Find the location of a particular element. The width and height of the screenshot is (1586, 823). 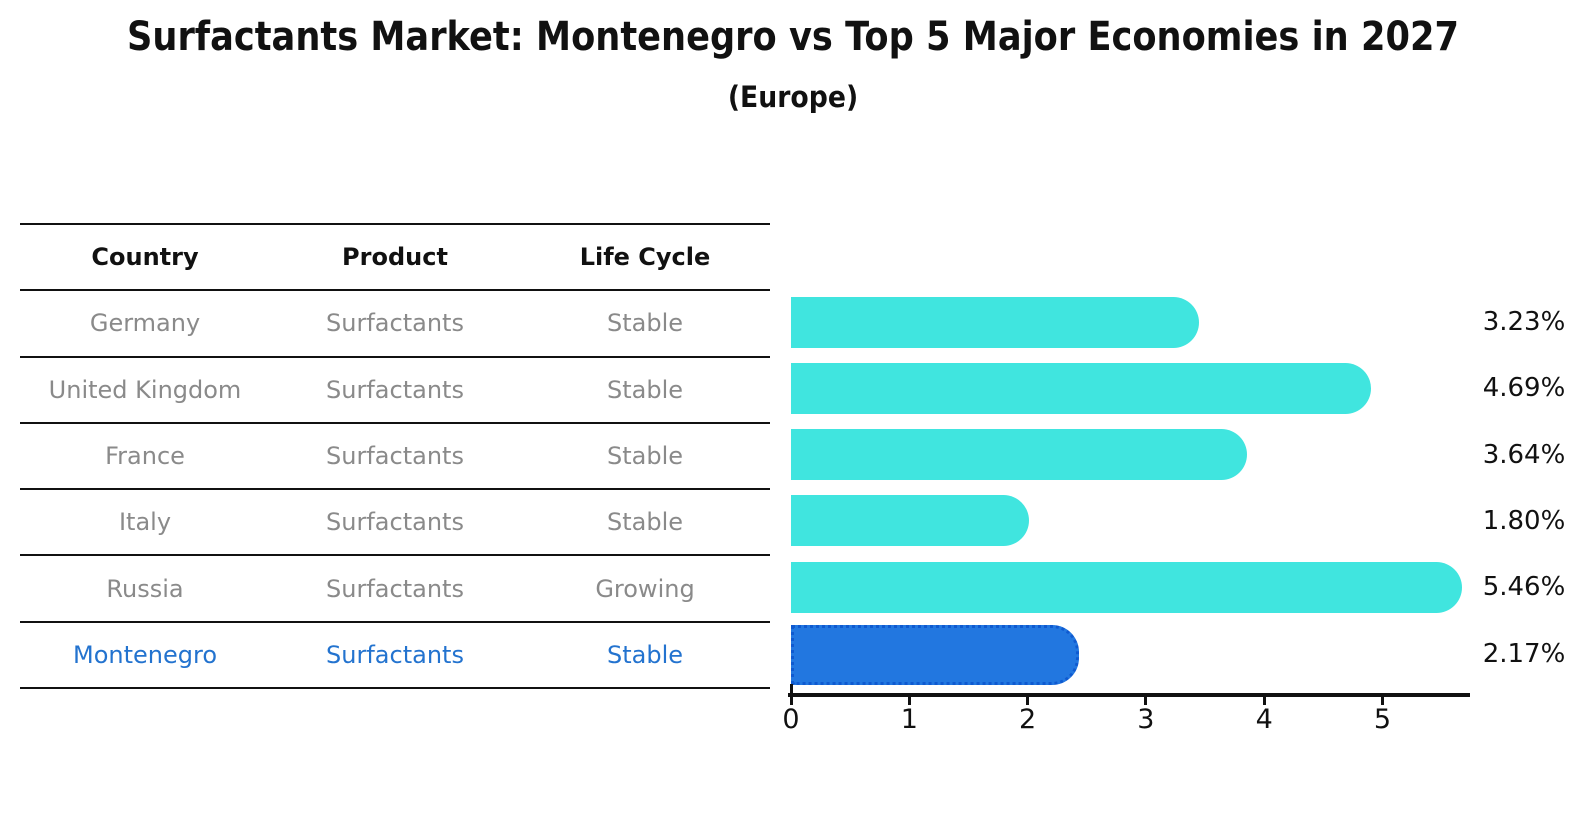

x-tick-label-4: 4 is located at coordinates (1264, 719).